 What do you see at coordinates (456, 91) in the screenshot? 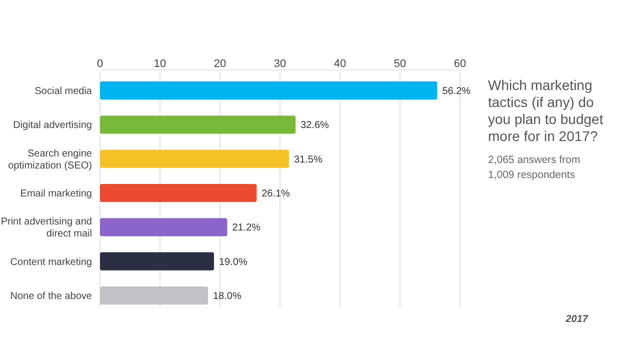
I see `data-label: 56.2%` at bounding box center [456, 91].